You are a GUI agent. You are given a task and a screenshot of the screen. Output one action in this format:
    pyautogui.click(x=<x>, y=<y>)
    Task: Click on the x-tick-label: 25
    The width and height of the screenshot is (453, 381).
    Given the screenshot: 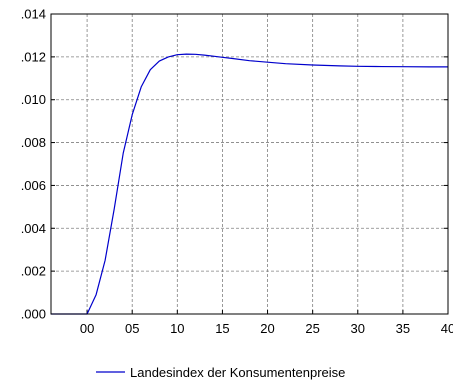 What is the action you would take?
    pyautogui.click(x=312, y=328)
    